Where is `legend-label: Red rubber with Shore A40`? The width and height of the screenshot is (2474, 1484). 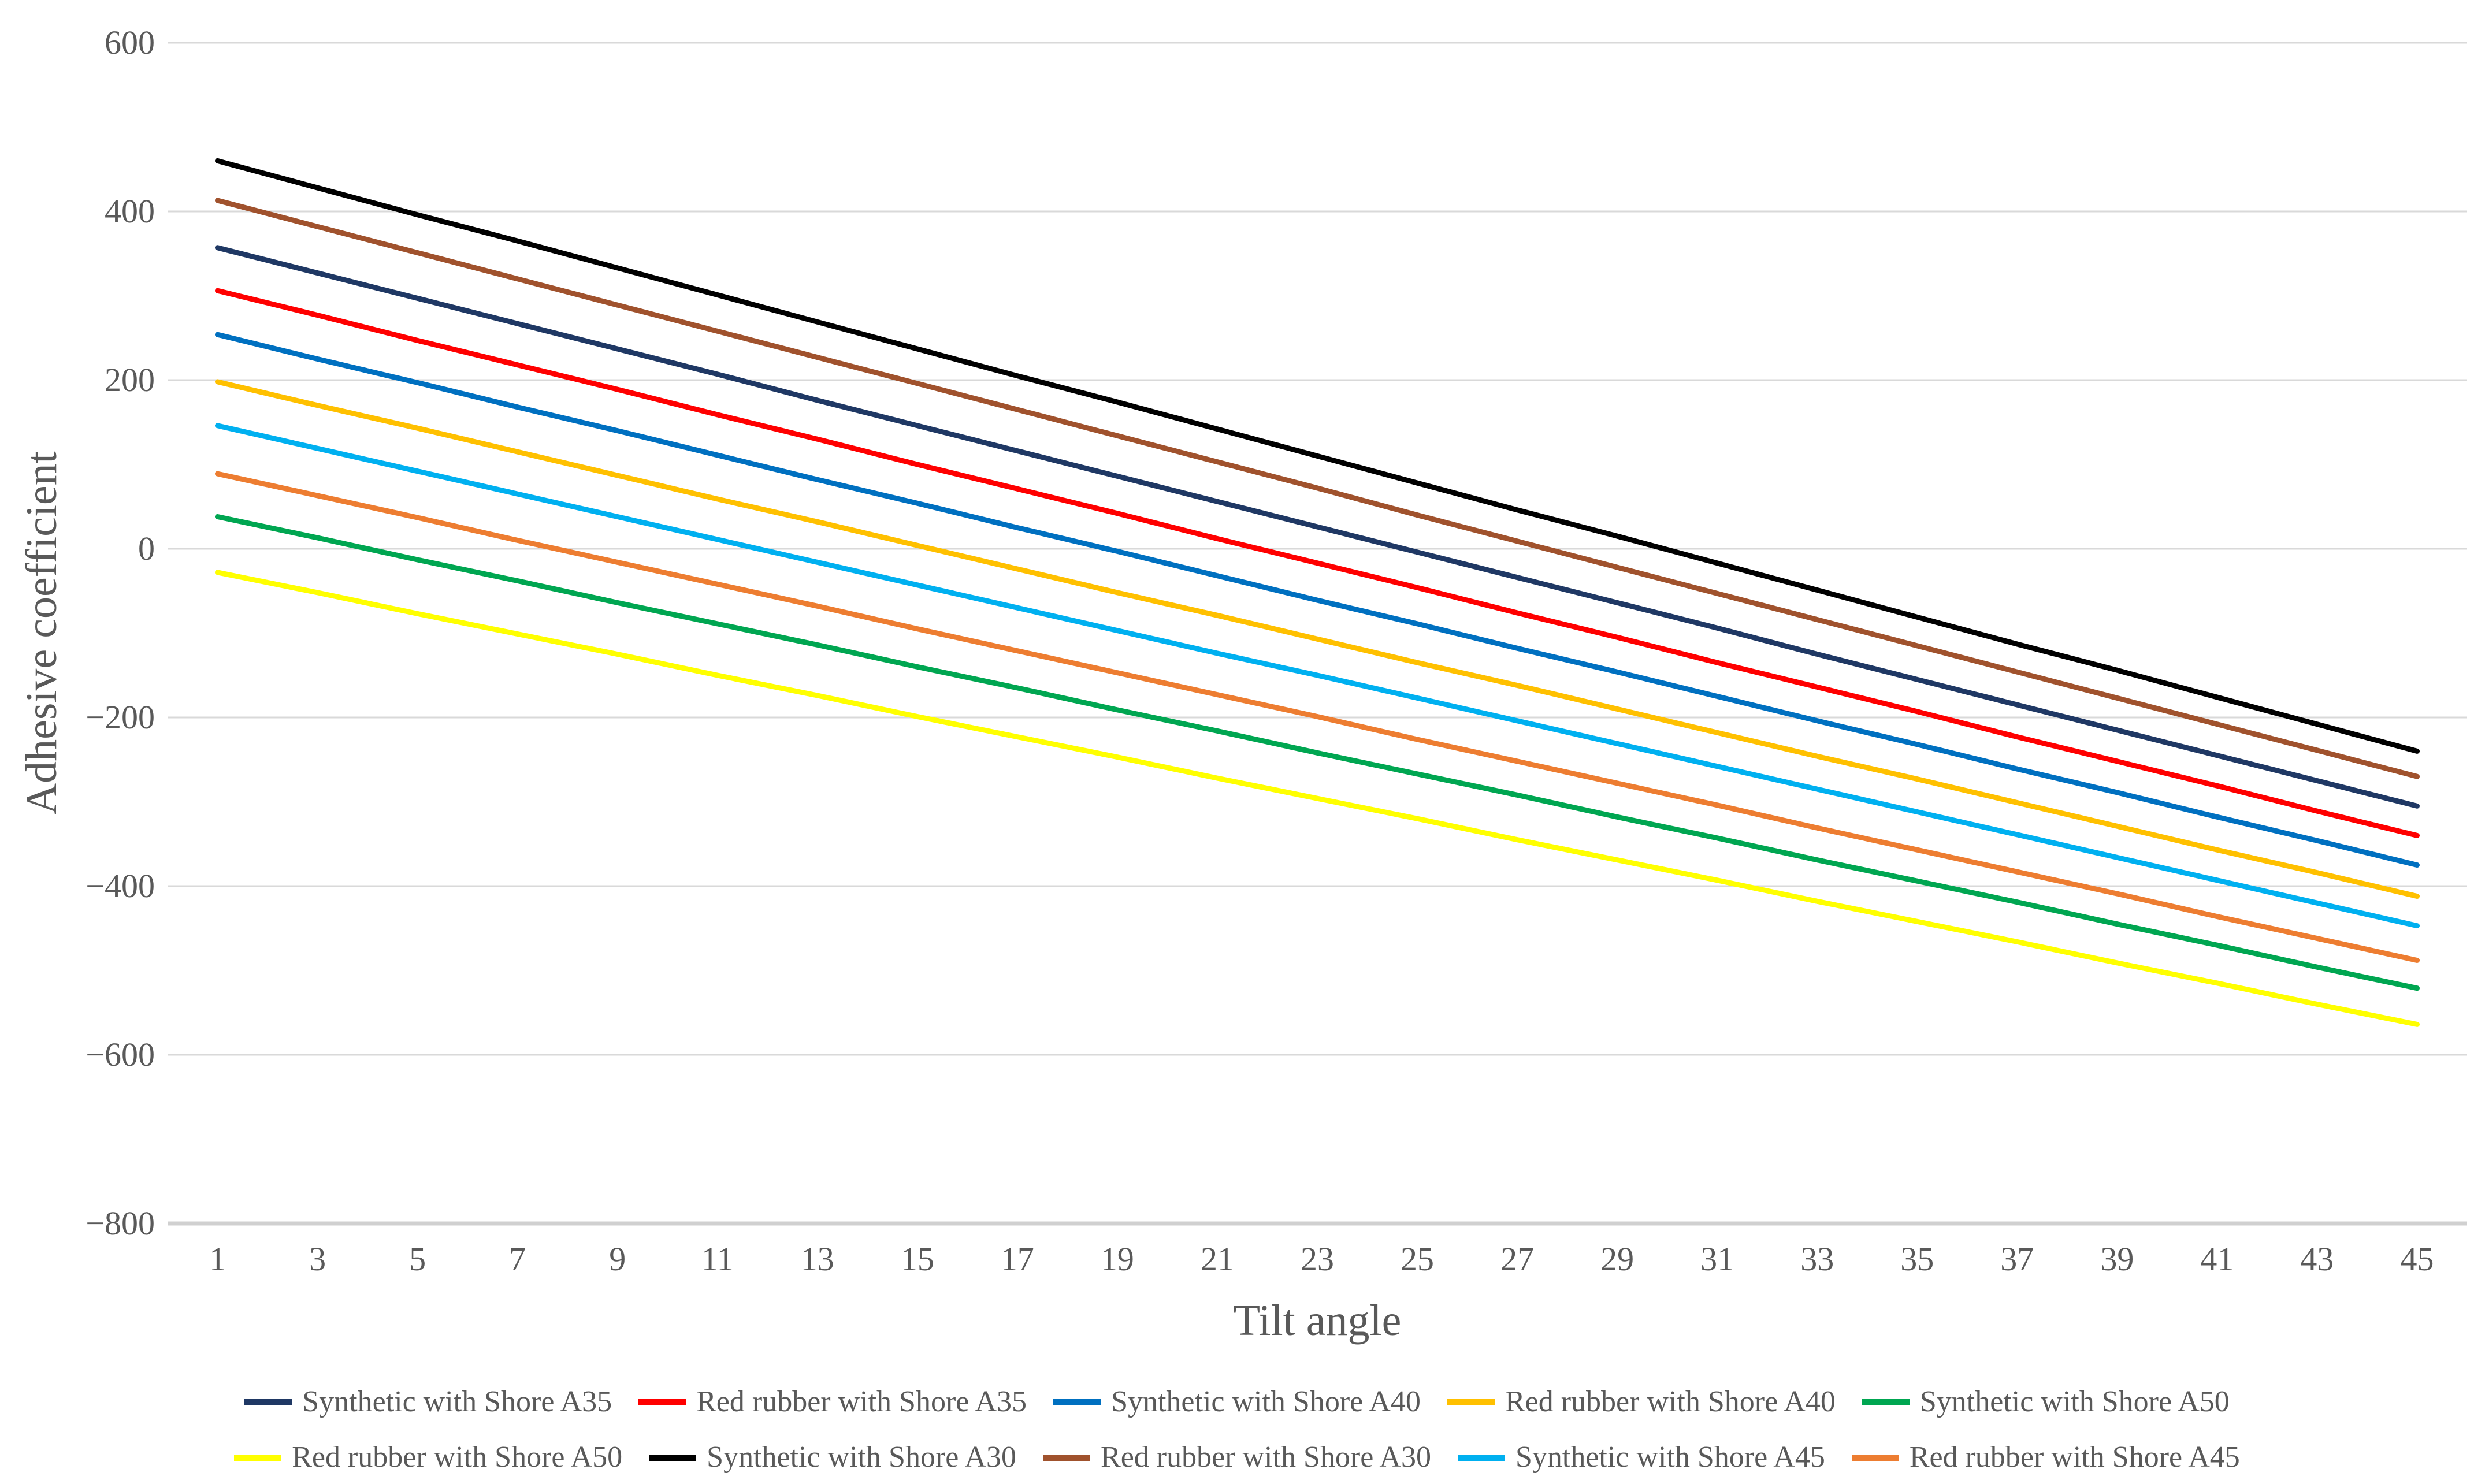
legend-label: Red rubber with Shore A40 is located at coordinates (1670, 1401).